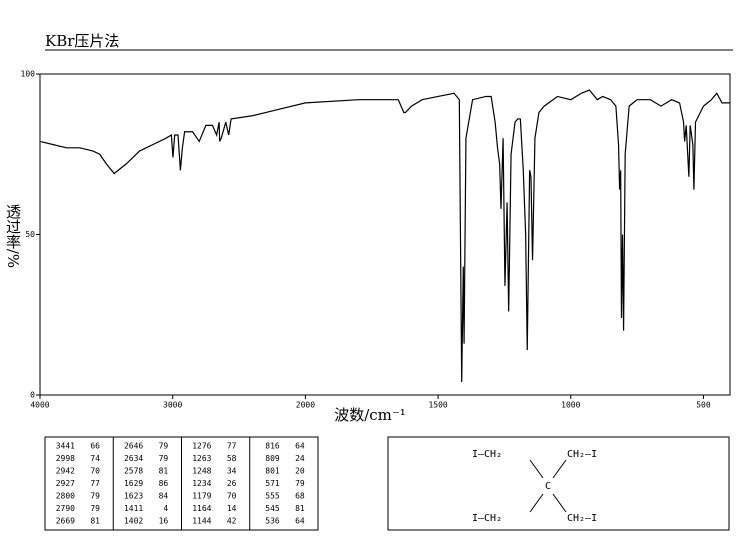  What do you see at coordinates (95, 458) in the screenshot?
I see `peak-transmittance: 74` at bounding box center [95, 458].